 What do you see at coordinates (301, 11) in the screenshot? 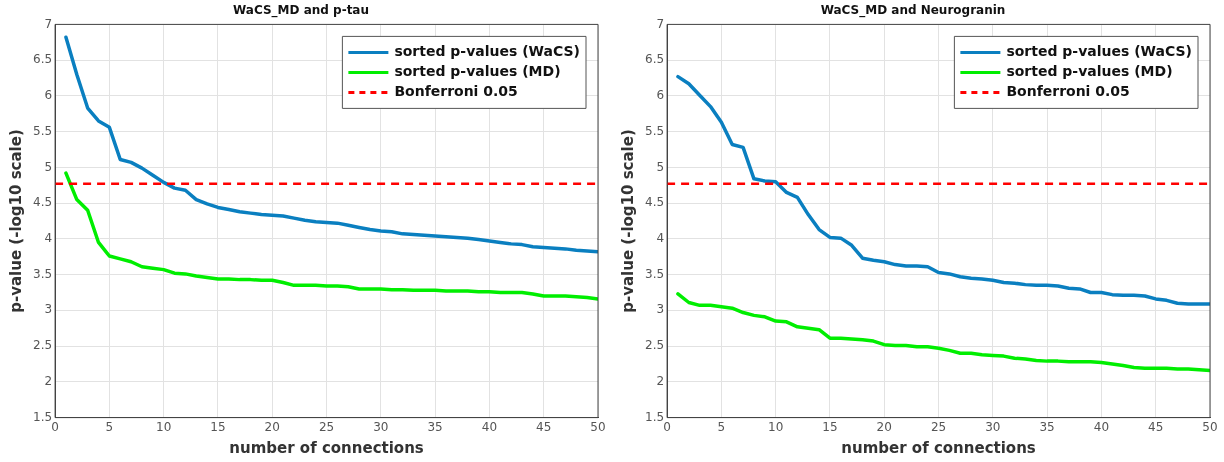
I see `chart-title: WaCS_MD and p-tau` at bounding box center [301, 11].